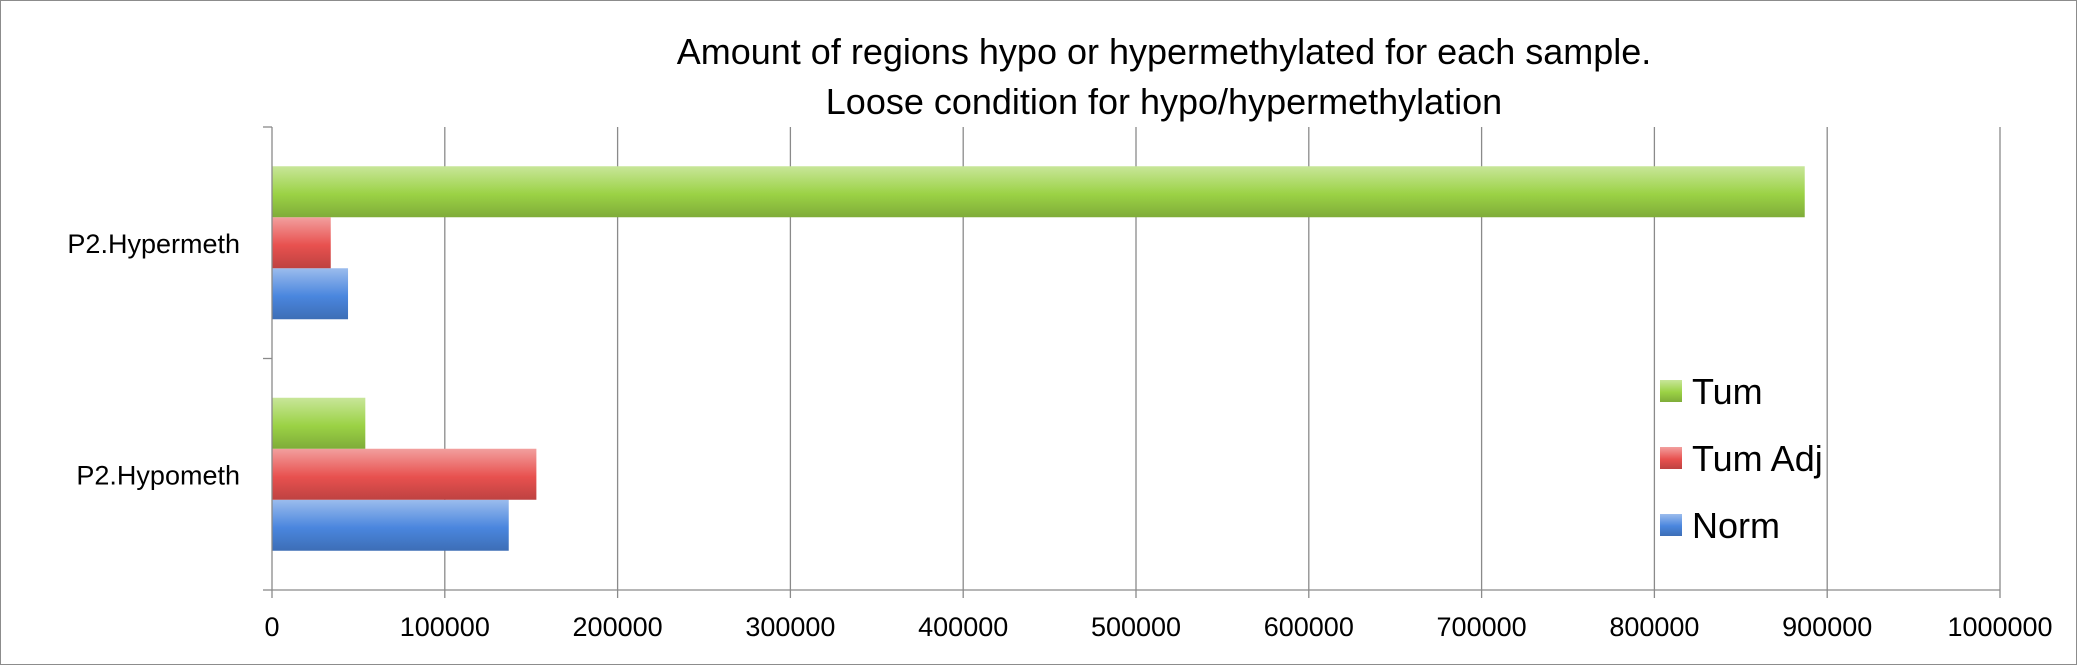 Image resolution: width=2077 pixels, height=665 pixels. I want to click on bar-norm-p2-hypometh, so click(390, 525).